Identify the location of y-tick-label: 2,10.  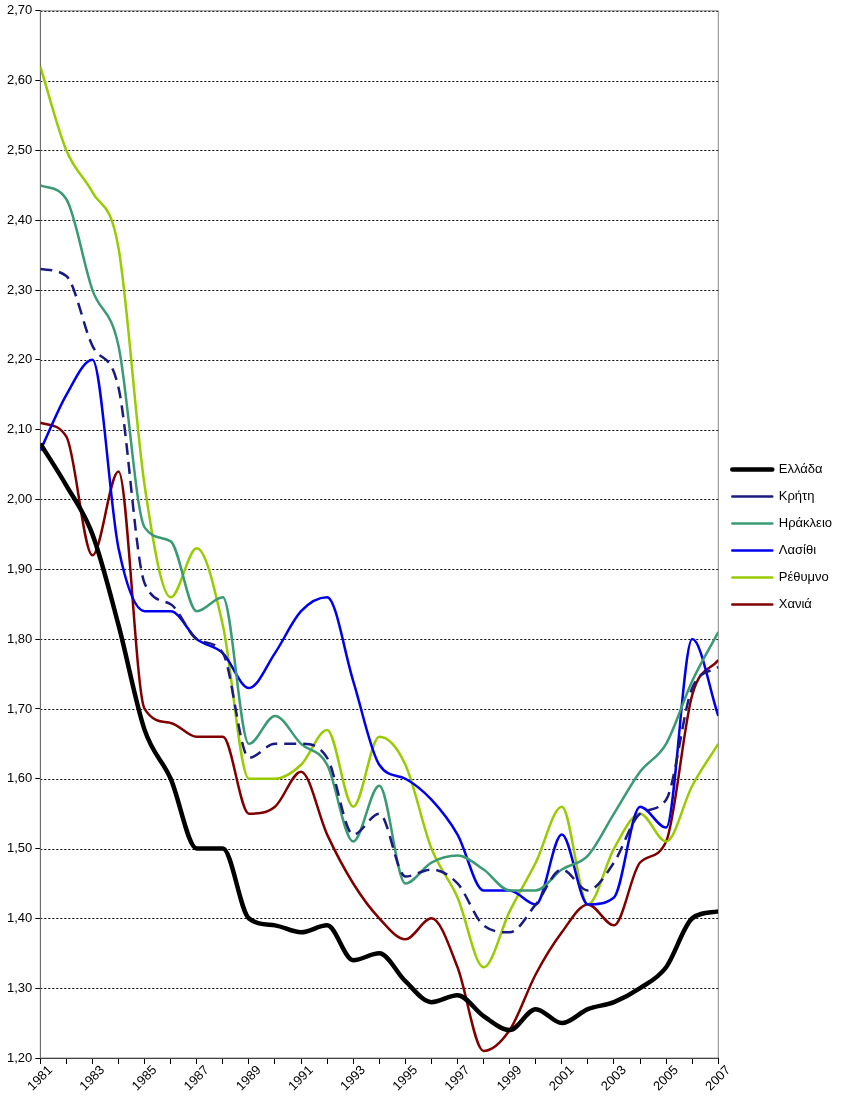
(19, 429).